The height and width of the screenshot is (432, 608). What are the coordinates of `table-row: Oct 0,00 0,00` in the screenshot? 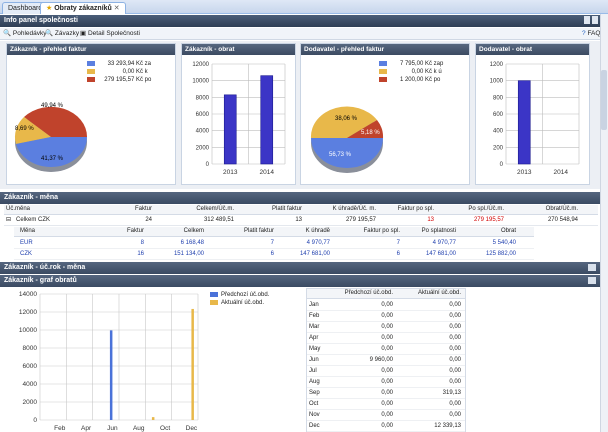 It's located at (386, 404).